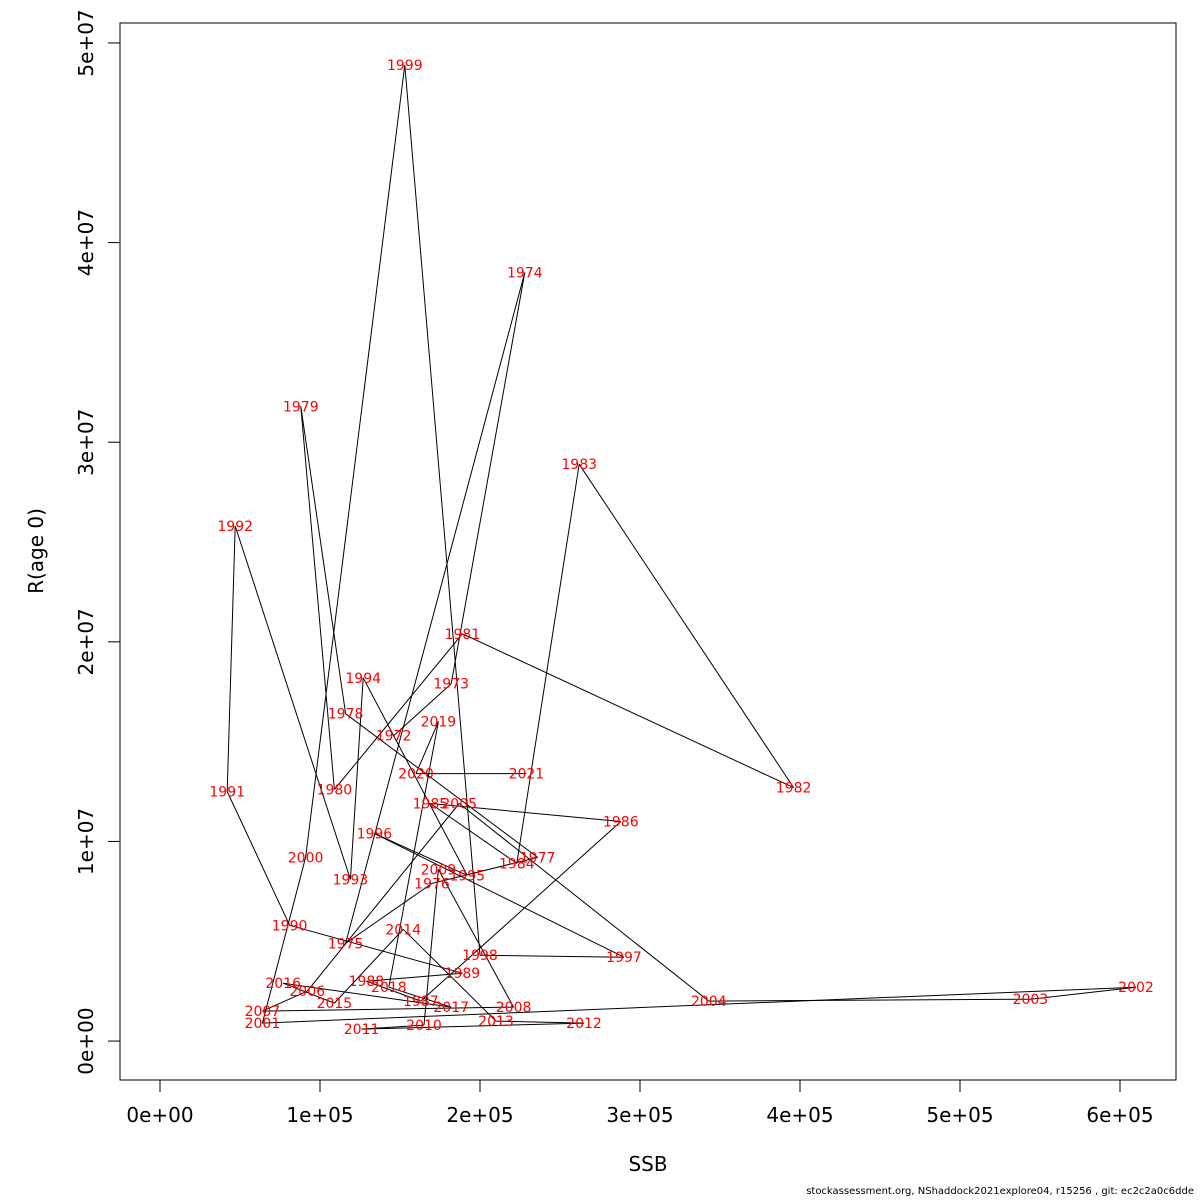 This screenshot has height=1200, width=1200. Describe the element at coordinates (159, 1115) in the screenshot. I see `x-tick-label: 0e+00` at that location.